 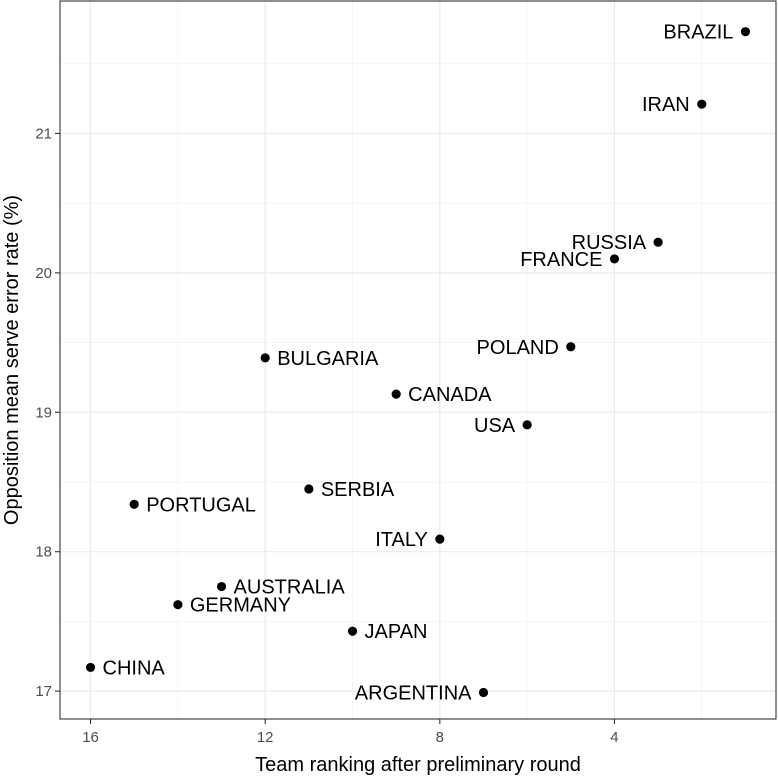 I want to click on point-label: JAPAN, so click(x=396, y=632).